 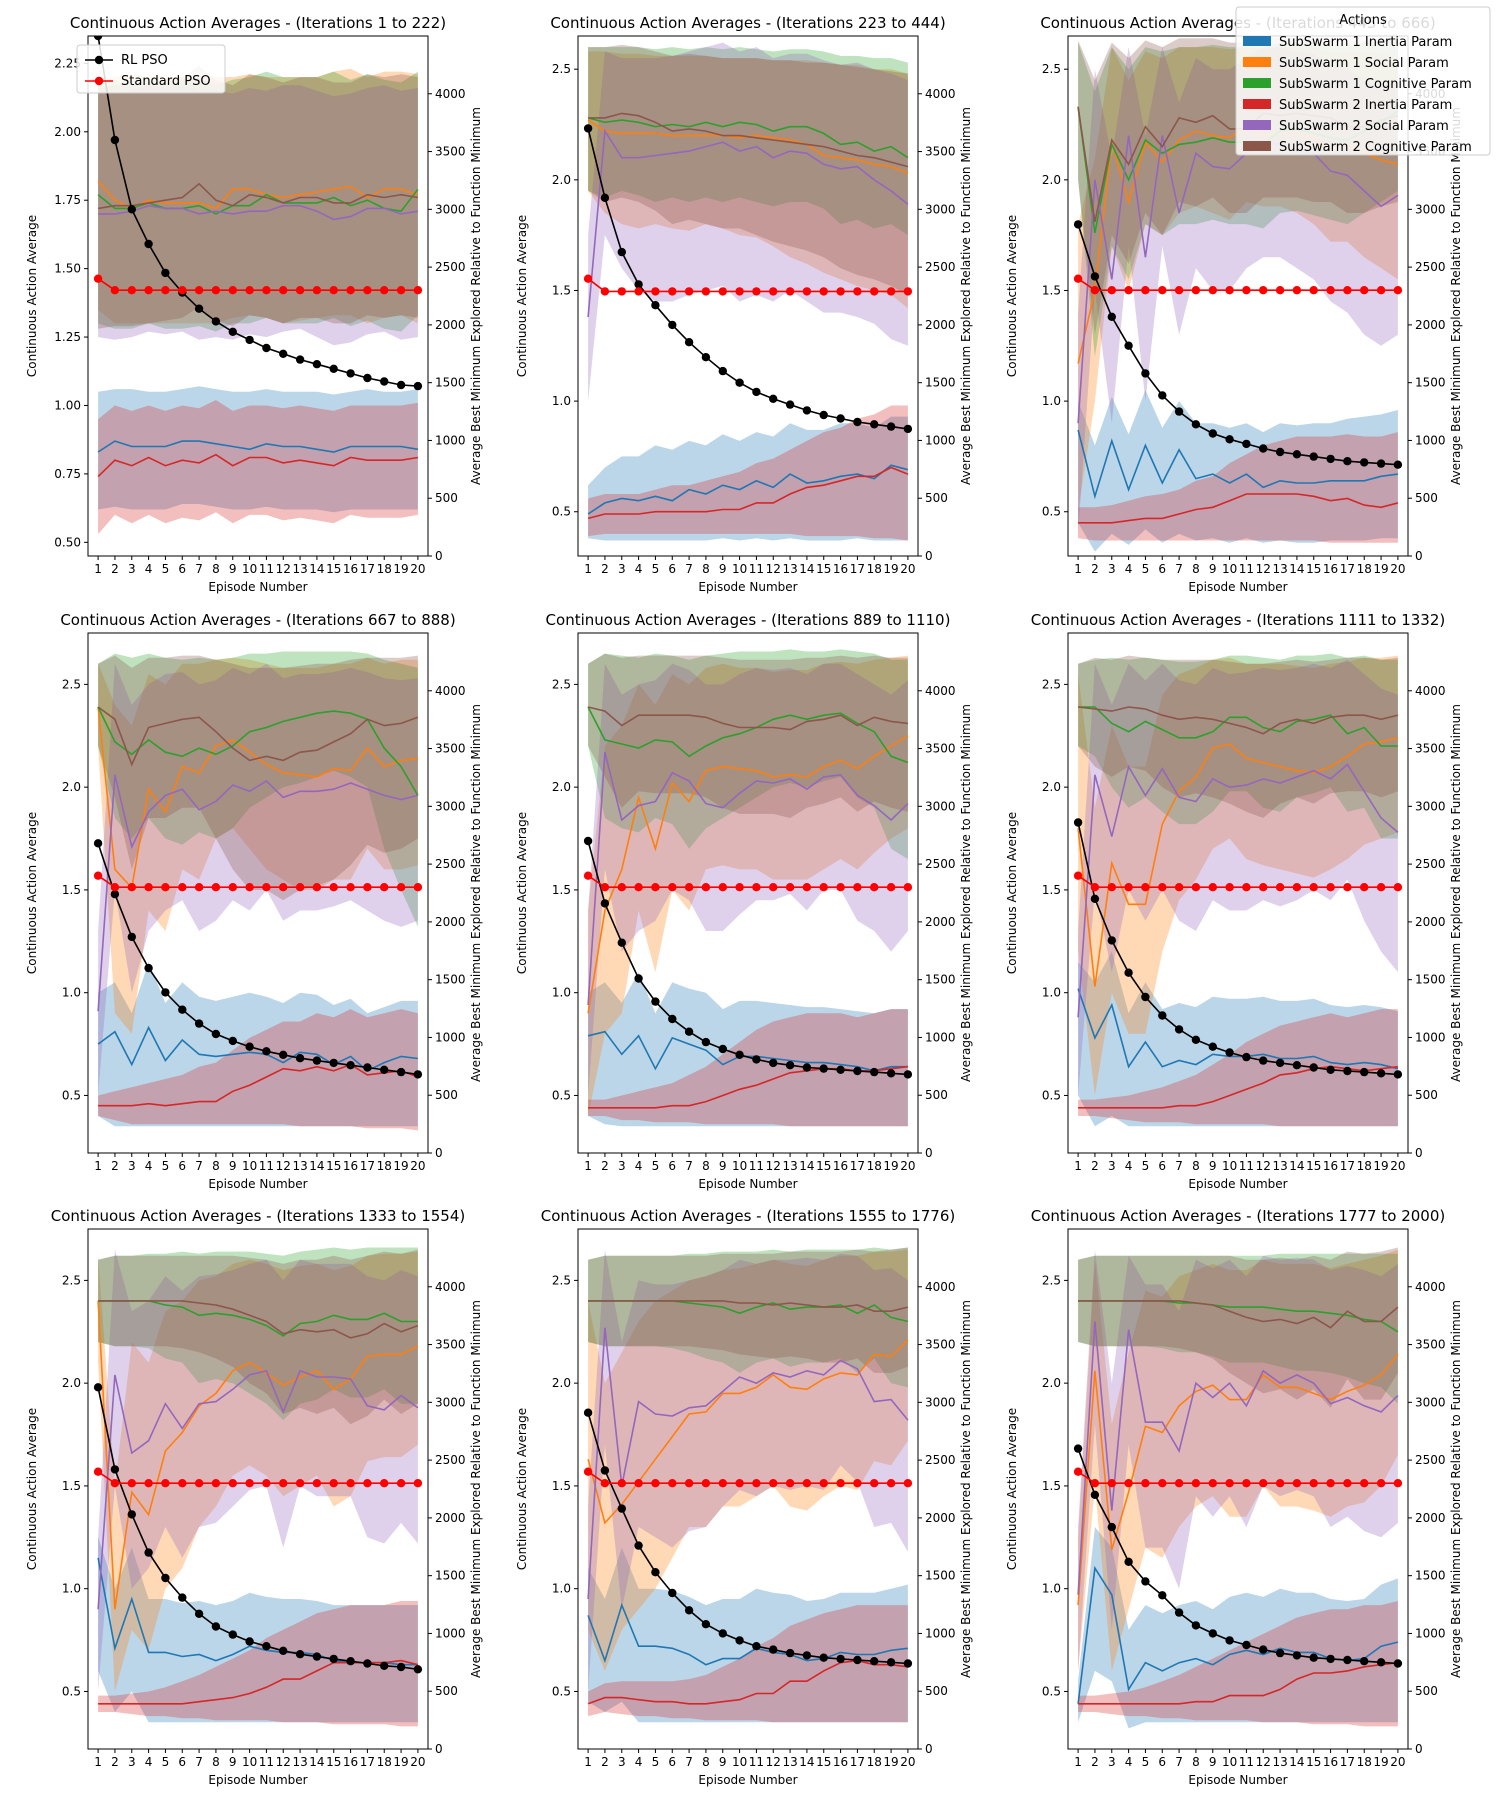 I want to click on y-axis-label: Continuous Action Average, so click(x=1012, y=1489).